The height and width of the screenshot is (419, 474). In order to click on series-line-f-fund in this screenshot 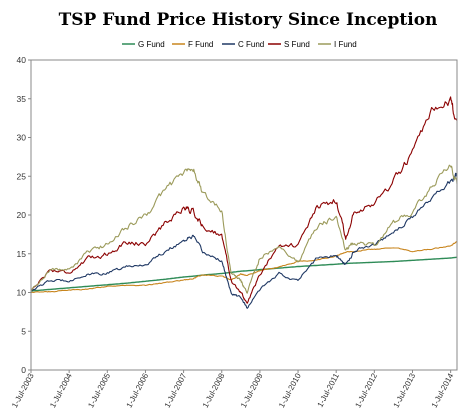, I will do `click(244, 267)`.